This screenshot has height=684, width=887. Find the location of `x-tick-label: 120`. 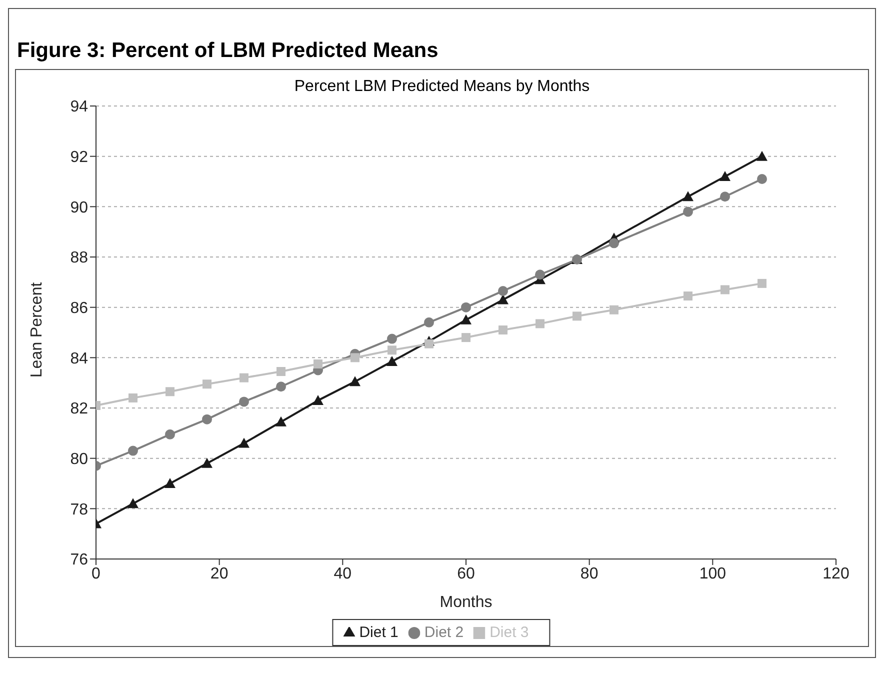

x-tick-label: 120 is located at coordinates (836, 573).